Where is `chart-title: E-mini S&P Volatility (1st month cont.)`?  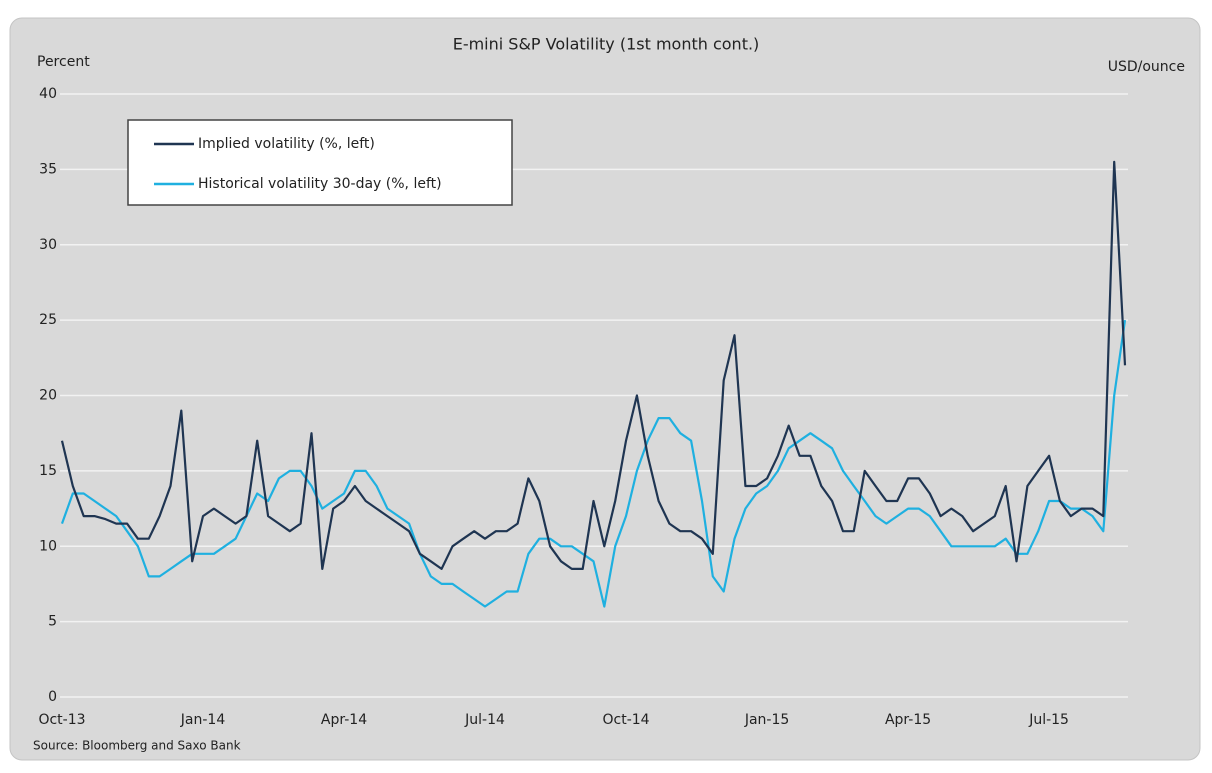
chart-title: E-mini S&P Volatility (1st month cont.) is located at coordinates (606, 44).